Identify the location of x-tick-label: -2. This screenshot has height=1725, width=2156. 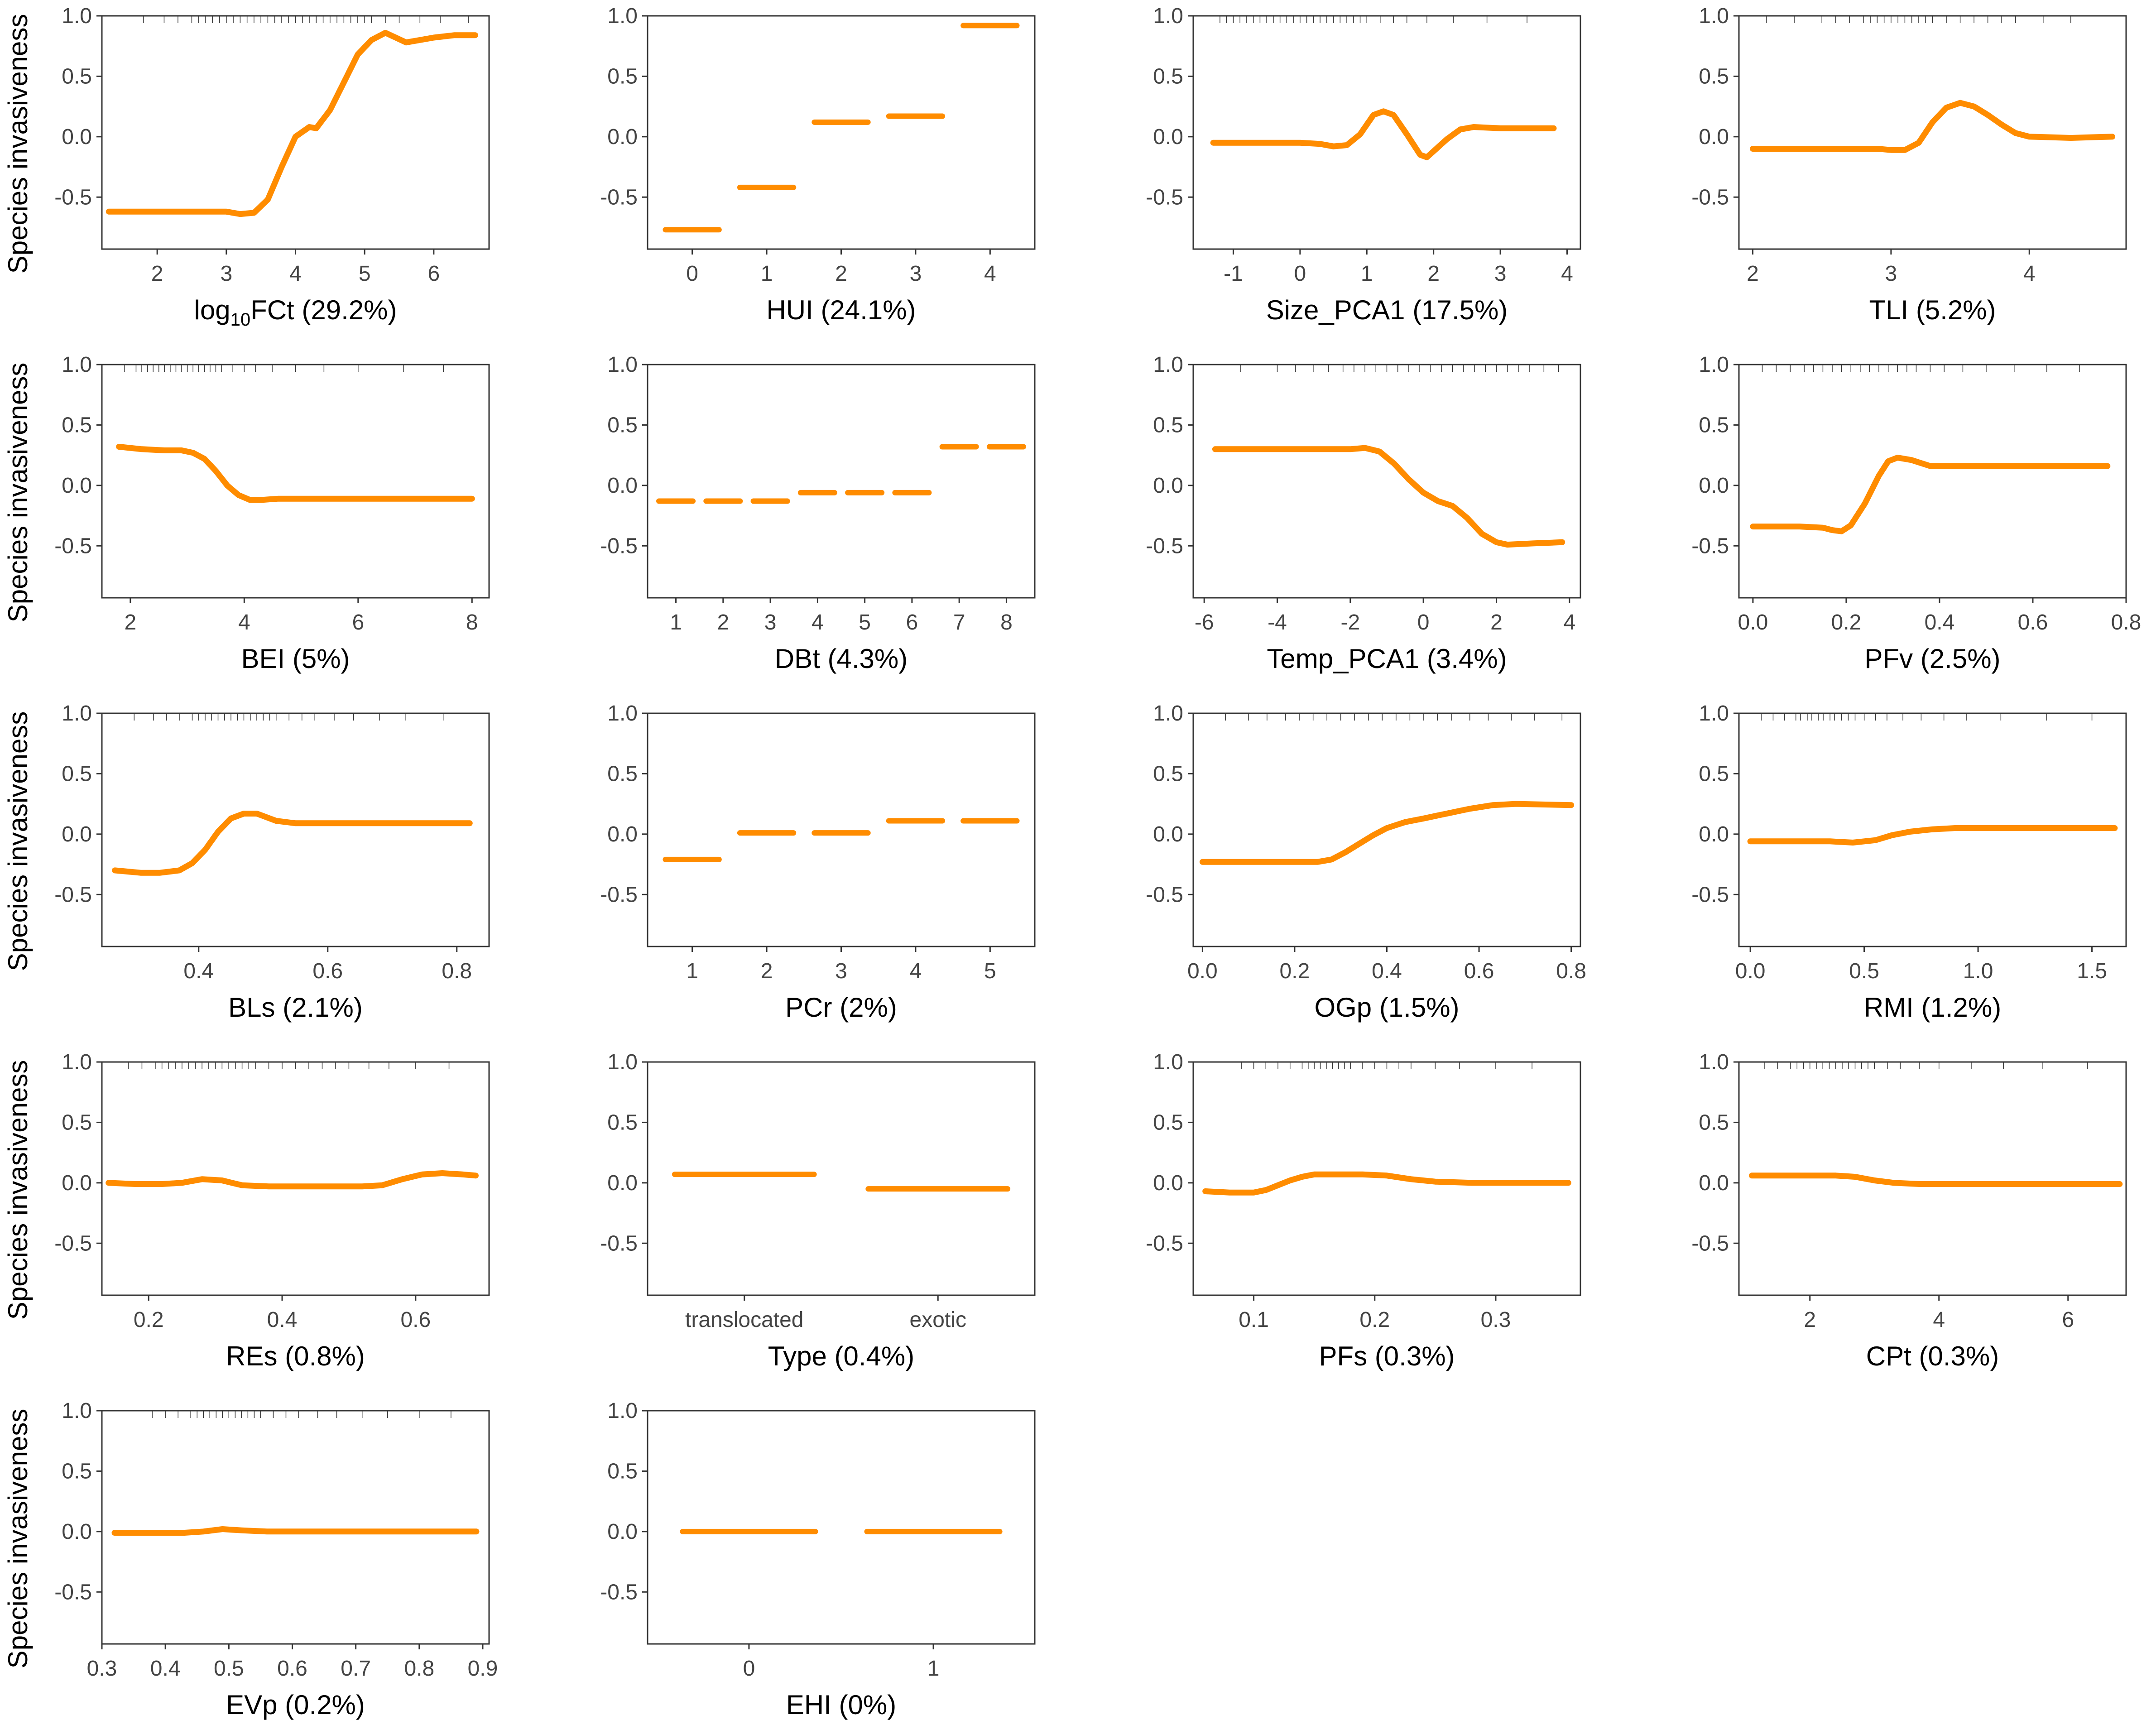
(1350, 622).